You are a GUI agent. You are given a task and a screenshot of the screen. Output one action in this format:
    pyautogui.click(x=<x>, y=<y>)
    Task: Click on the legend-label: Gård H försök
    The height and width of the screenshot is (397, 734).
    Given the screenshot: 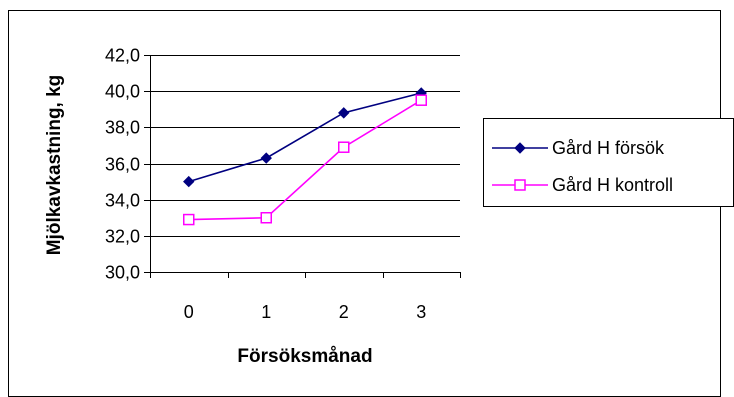 What is the action you would take?
    pyautogui.click(x=608, y=148)
    